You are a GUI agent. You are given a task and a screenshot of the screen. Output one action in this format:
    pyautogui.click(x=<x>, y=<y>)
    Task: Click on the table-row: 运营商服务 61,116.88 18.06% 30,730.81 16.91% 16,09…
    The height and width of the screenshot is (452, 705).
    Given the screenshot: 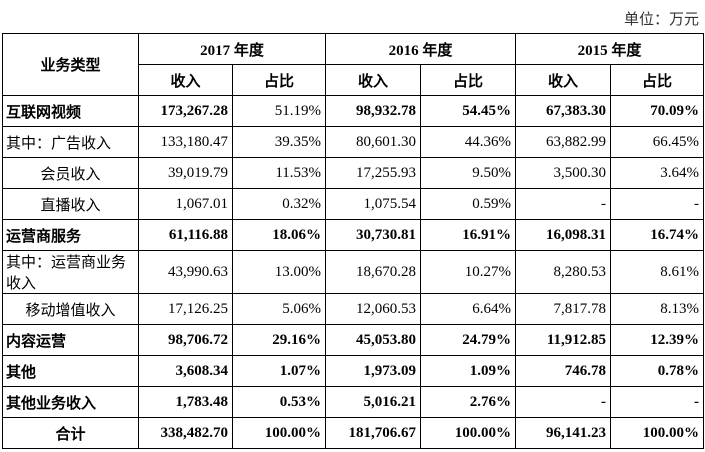 What is the action you would take?
    pyautogui.click(x=353, y=235)
    